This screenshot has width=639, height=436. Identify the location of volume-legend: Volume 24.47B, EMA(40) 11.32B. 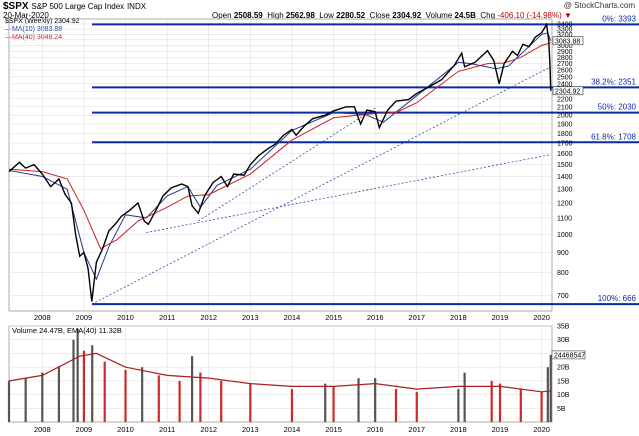
(67, 330).